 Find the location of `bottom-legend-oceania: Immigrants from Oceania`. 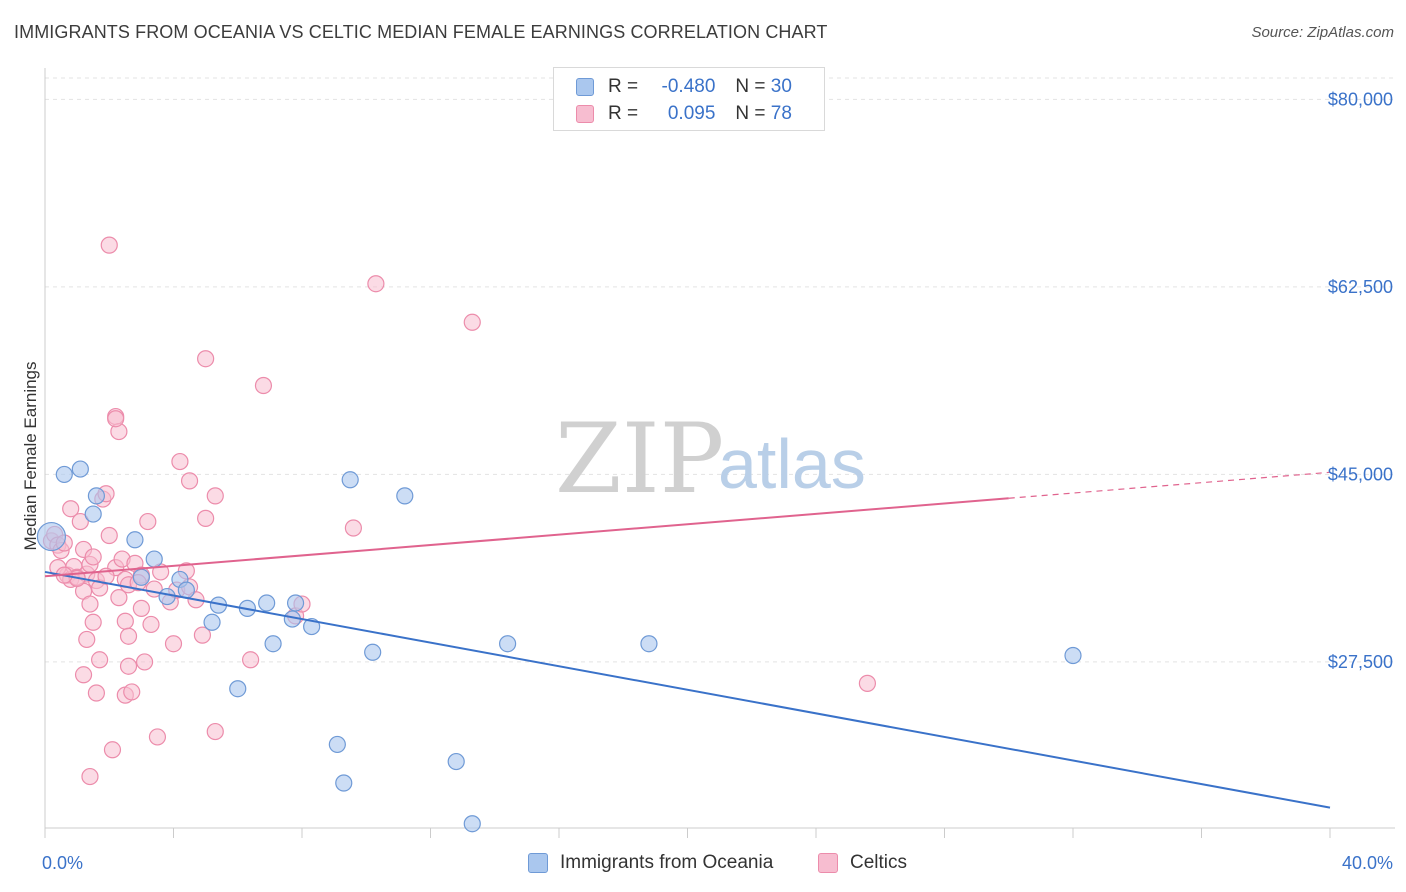

bottom-legend-oceania: Immigrants from Oceania is located at coordinates (650, 863).